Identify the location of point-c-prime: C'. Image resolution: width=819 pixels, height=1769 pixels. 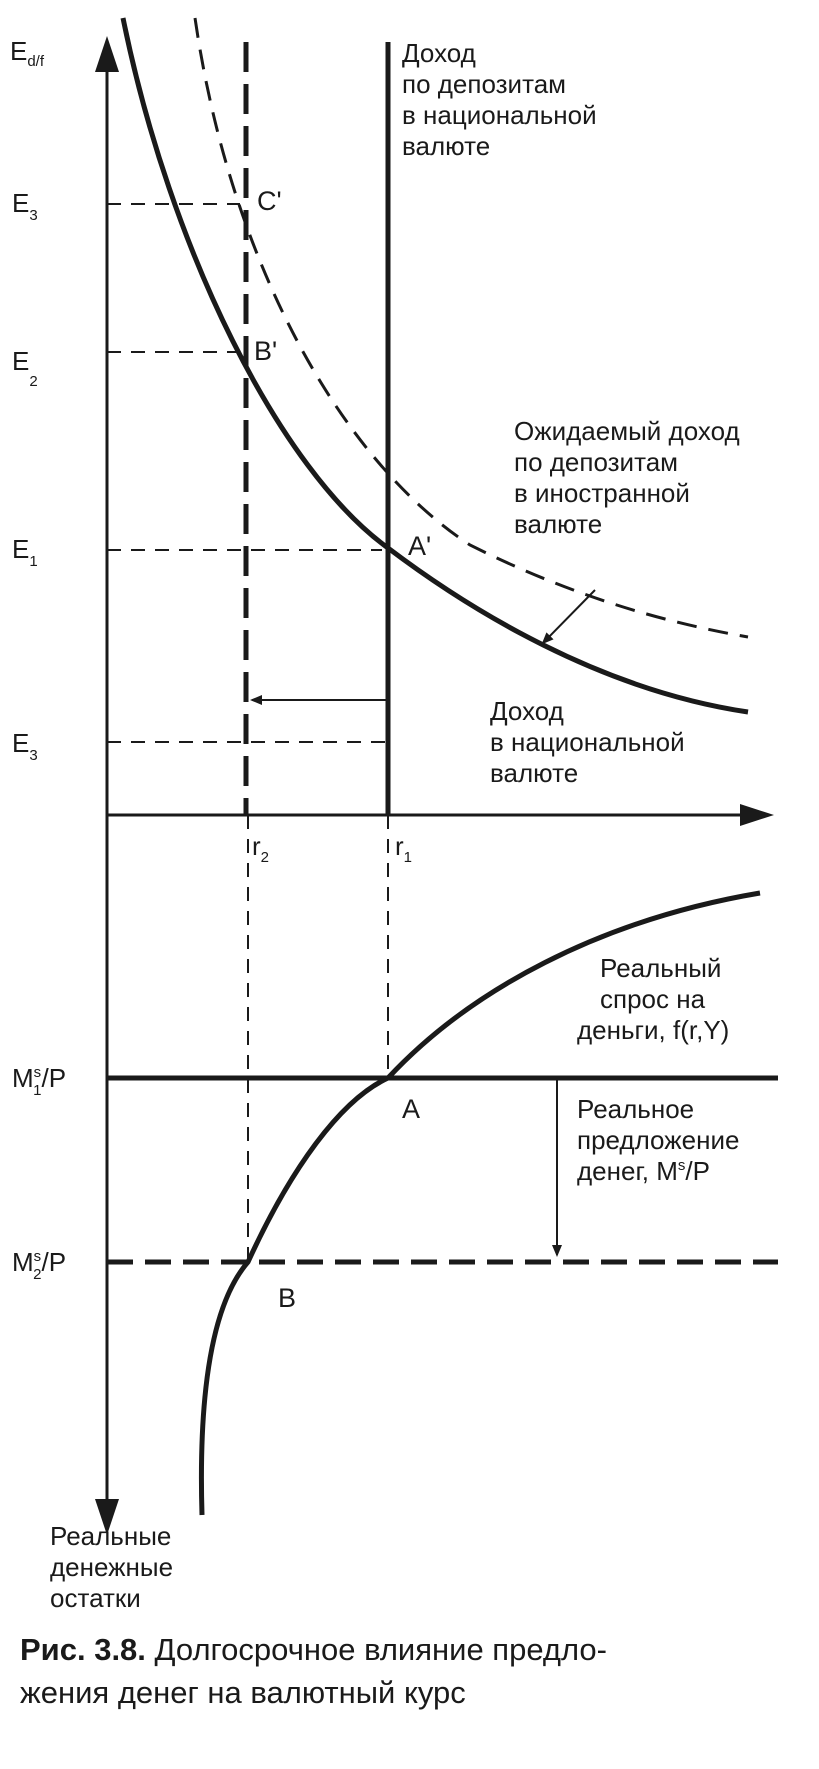
(269, 201).